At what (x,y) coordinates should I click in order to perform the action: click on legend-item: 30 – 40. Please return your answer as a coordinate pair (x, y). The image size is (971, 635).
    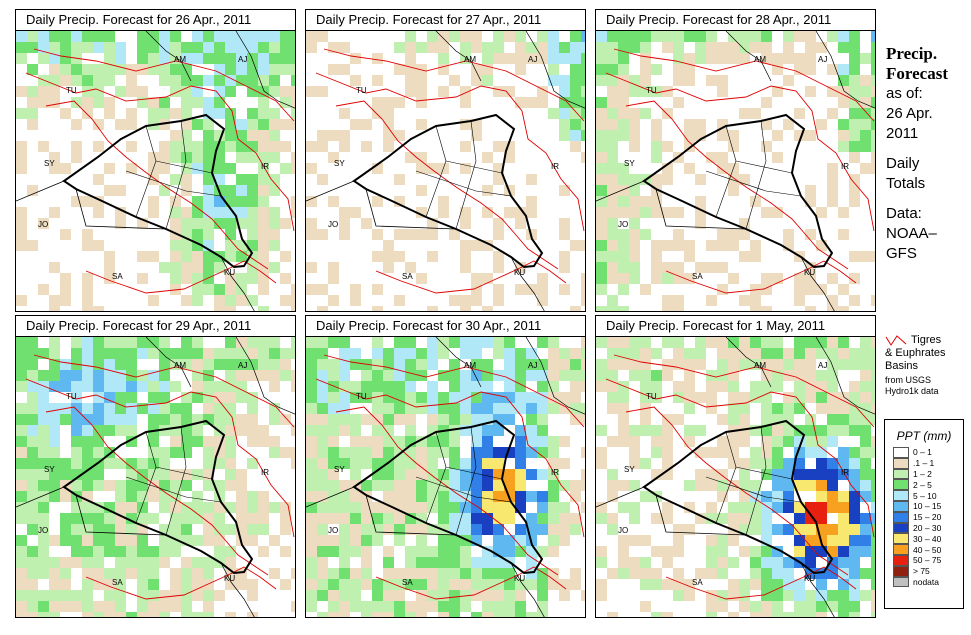
    Looking at the image, I should click on (928, 539).